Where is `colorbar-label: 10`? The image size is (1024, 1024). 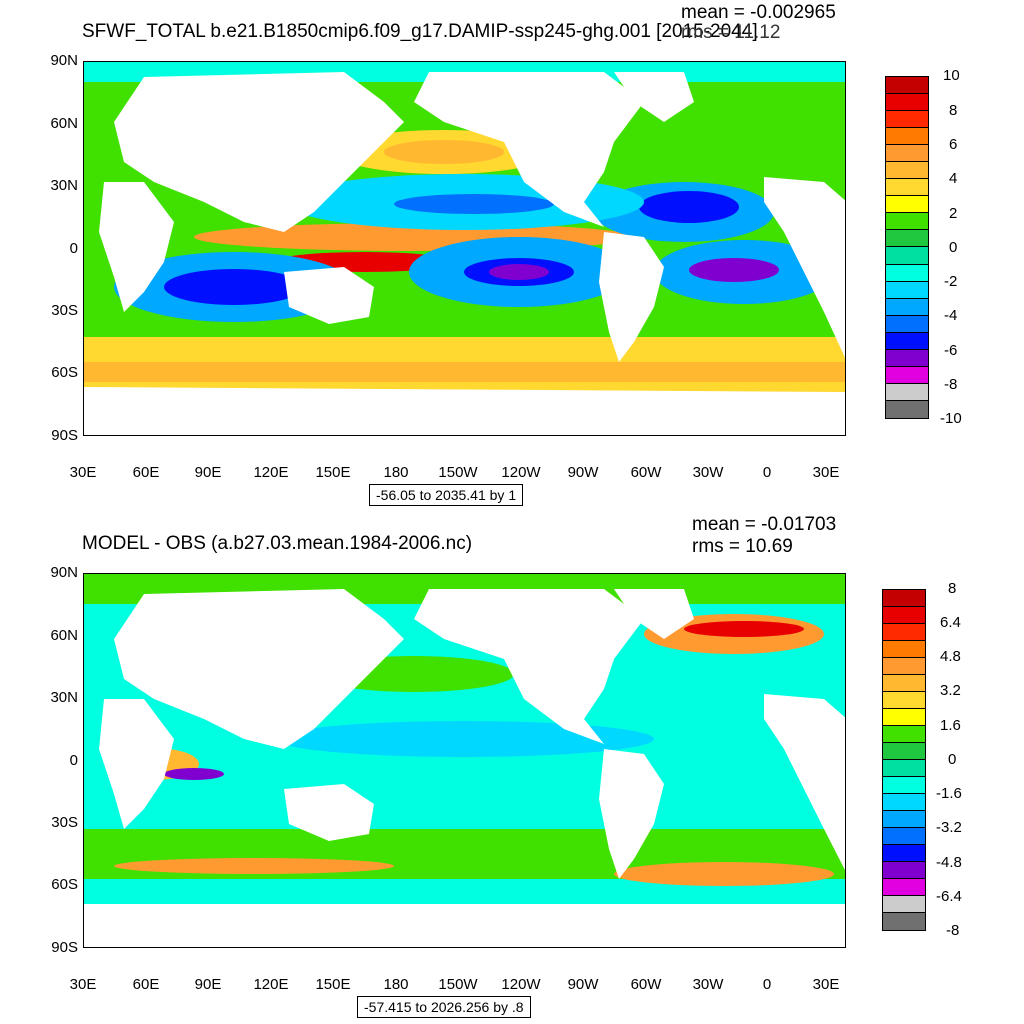 colorbar-label: 10 is located at coordinates (951, 75).